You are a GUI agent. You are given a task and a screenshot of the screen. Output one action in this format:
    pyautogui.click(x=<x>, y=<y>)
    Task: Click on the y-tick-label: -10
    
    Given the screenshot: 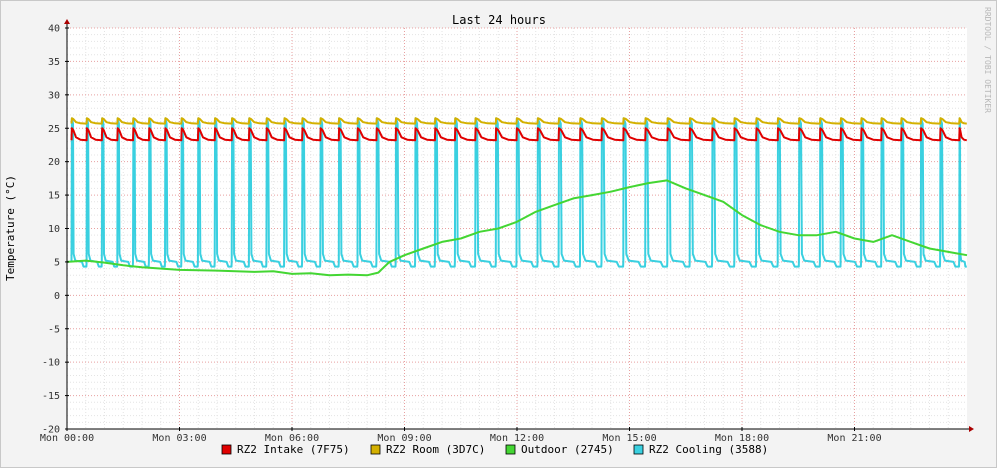 What is the action you would take?
    pyautogui.click(x=51, y=363)
    